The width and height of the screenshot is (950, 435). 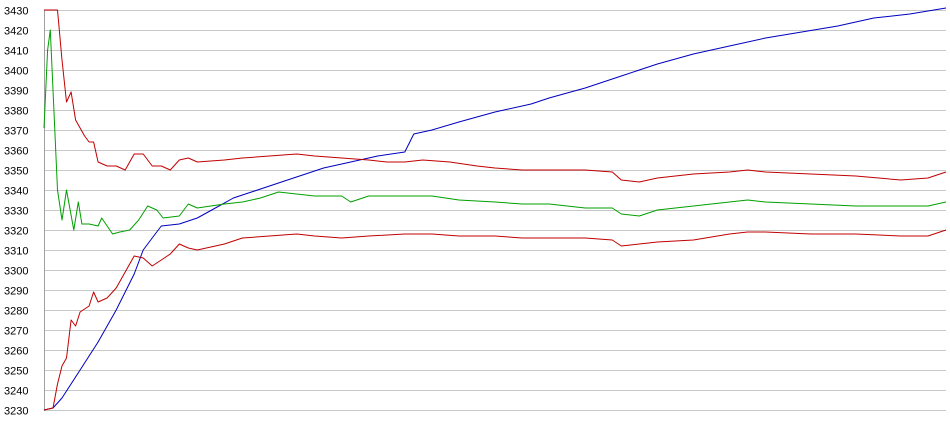 What do you see at coordinates (16, 132) in the screenshot?
I see `y-tick-label: 3370` at bounding box center [16, 132].